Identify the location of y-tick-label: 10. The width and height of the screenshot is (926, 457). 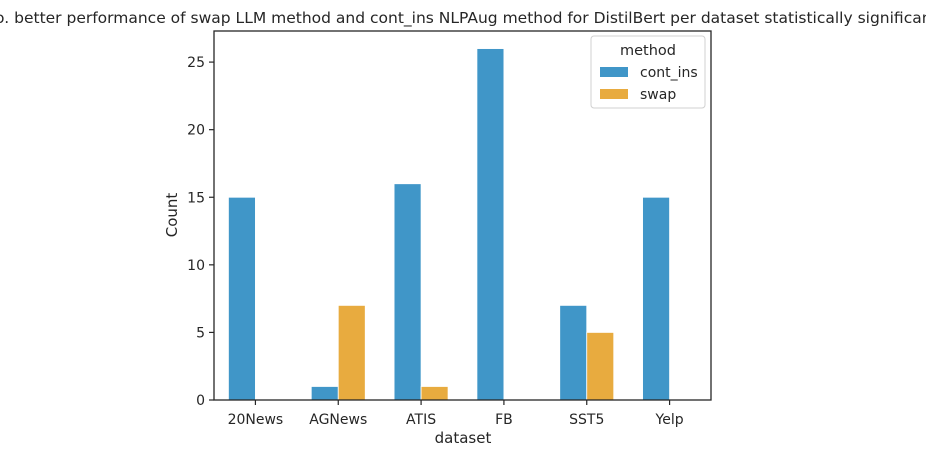
(196, 266).